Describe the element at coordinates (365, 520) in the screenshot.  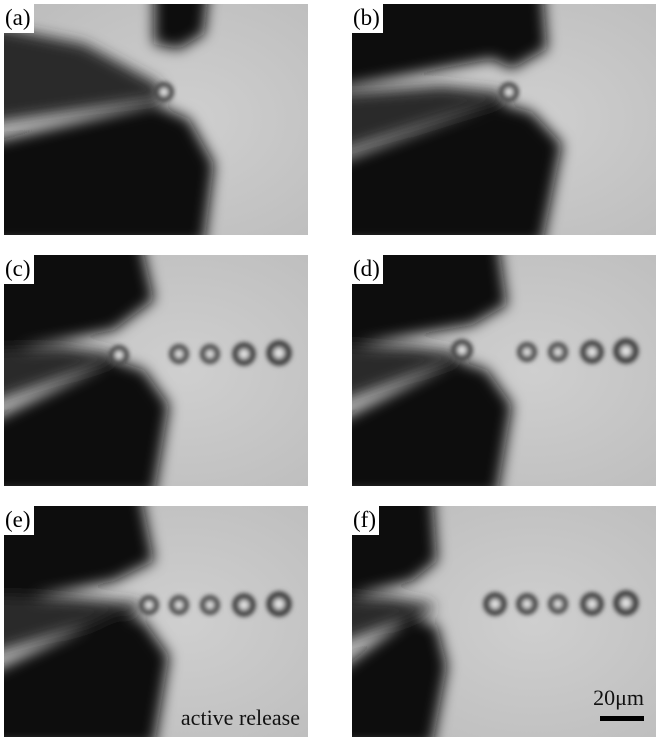
I see `panel-label: (f)` at that location.